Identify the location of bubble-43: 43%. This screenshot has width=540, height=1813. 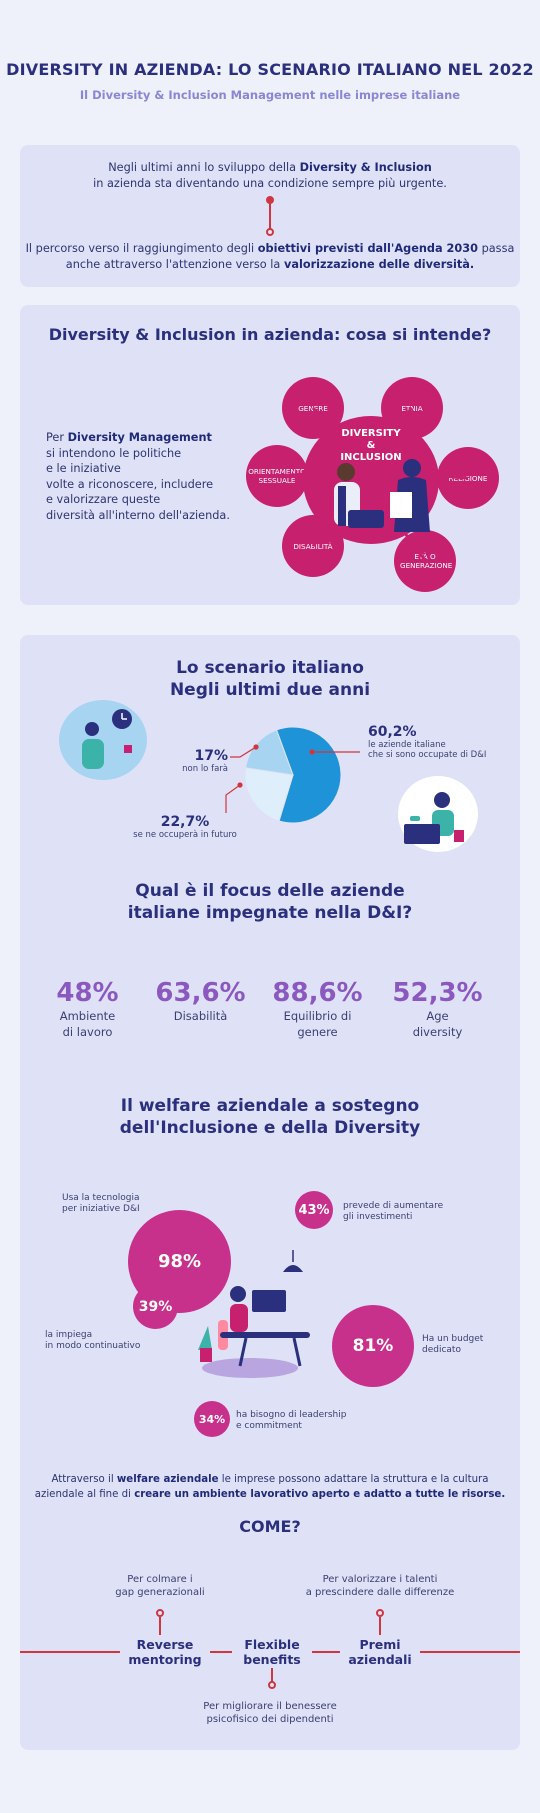
(314, 1210).